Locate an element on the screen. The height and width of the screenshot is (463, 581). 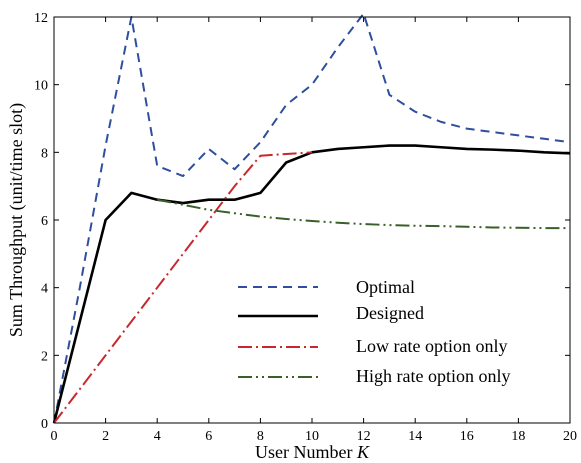
x-tick-label: 8 is located at coordinates (260, 436).